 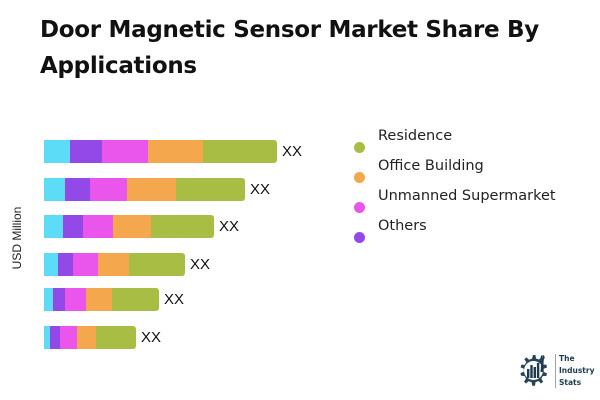 What do you see at coordinates (533, 370) in the screenshot?
I see `gear-chart-logo-icon` at bounding box center [533, 370].